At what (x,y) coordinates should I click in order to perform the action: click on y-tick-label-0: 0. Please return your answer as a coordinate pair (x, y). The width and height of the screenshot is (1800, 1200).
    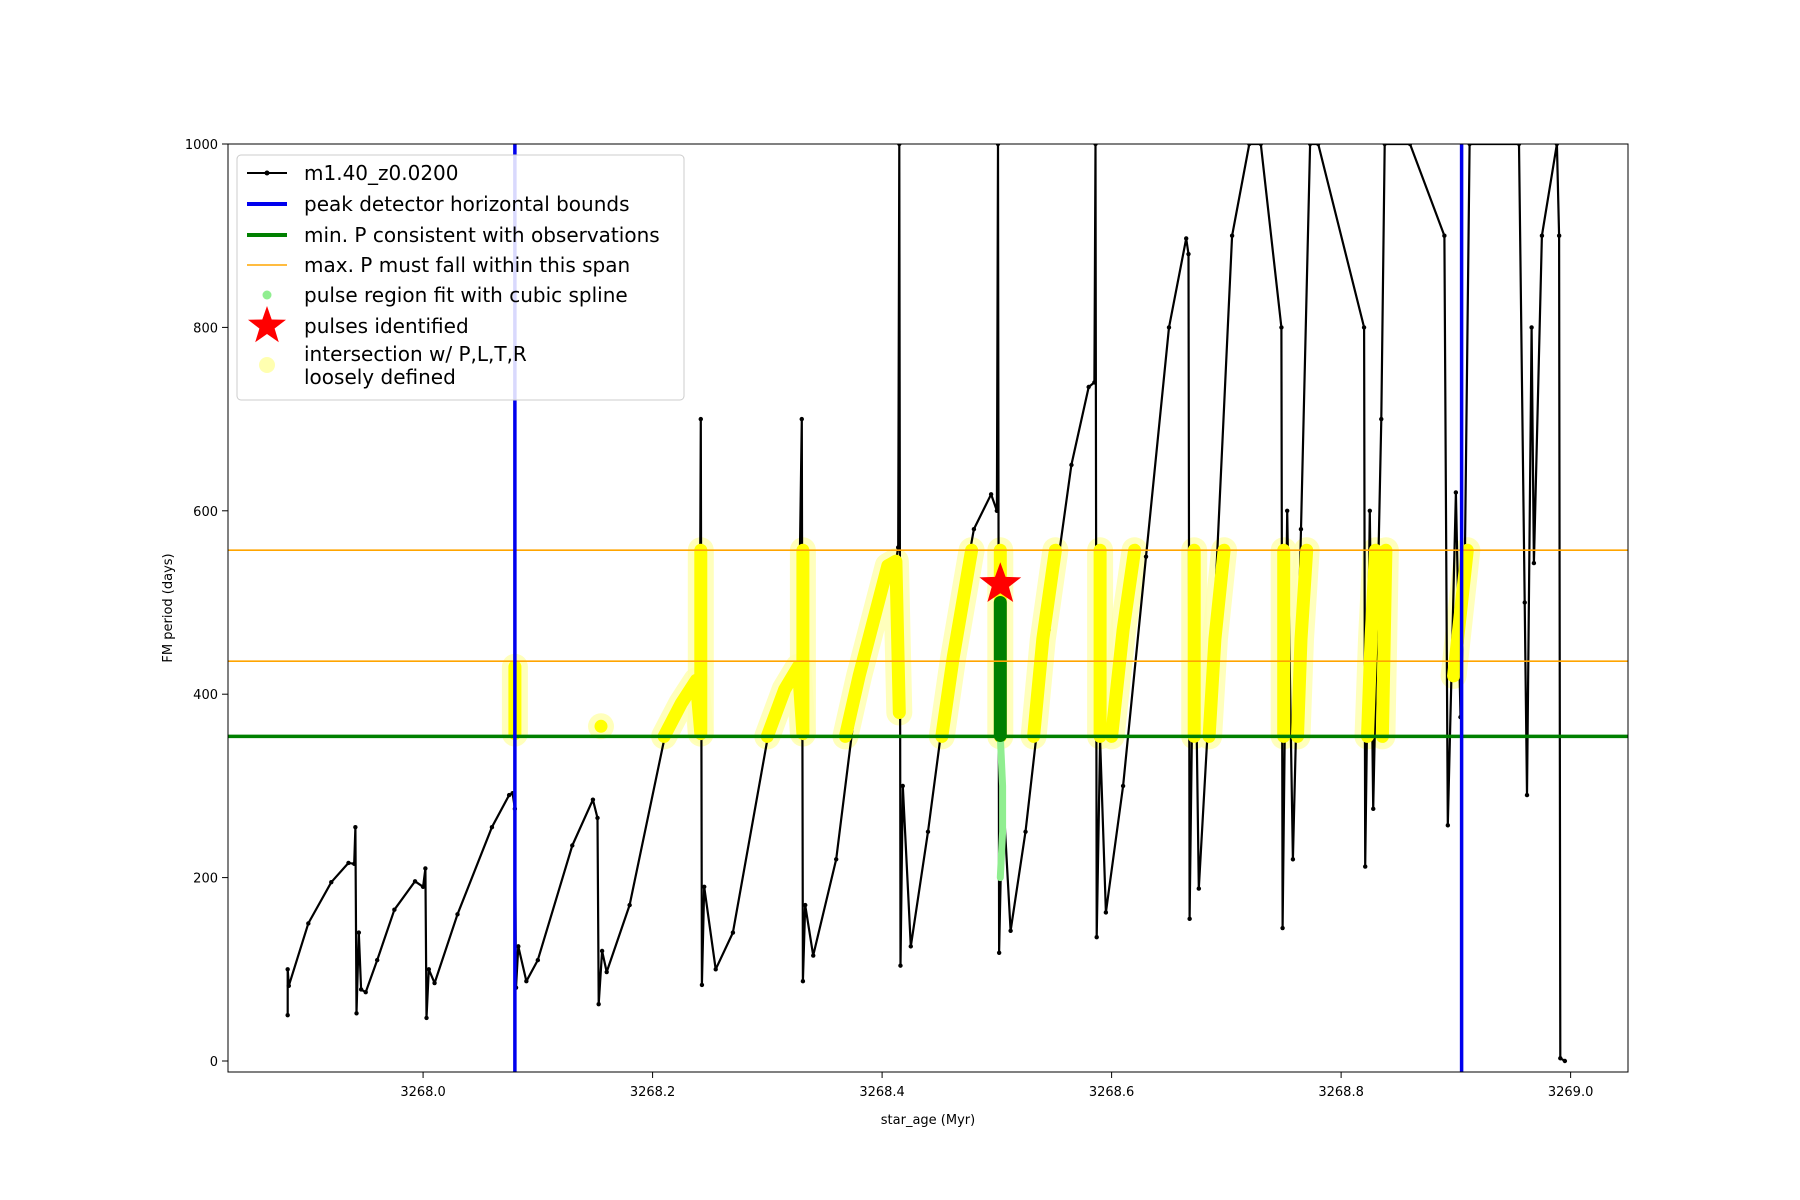
    Looking at the image, I should click on (214, 1062).